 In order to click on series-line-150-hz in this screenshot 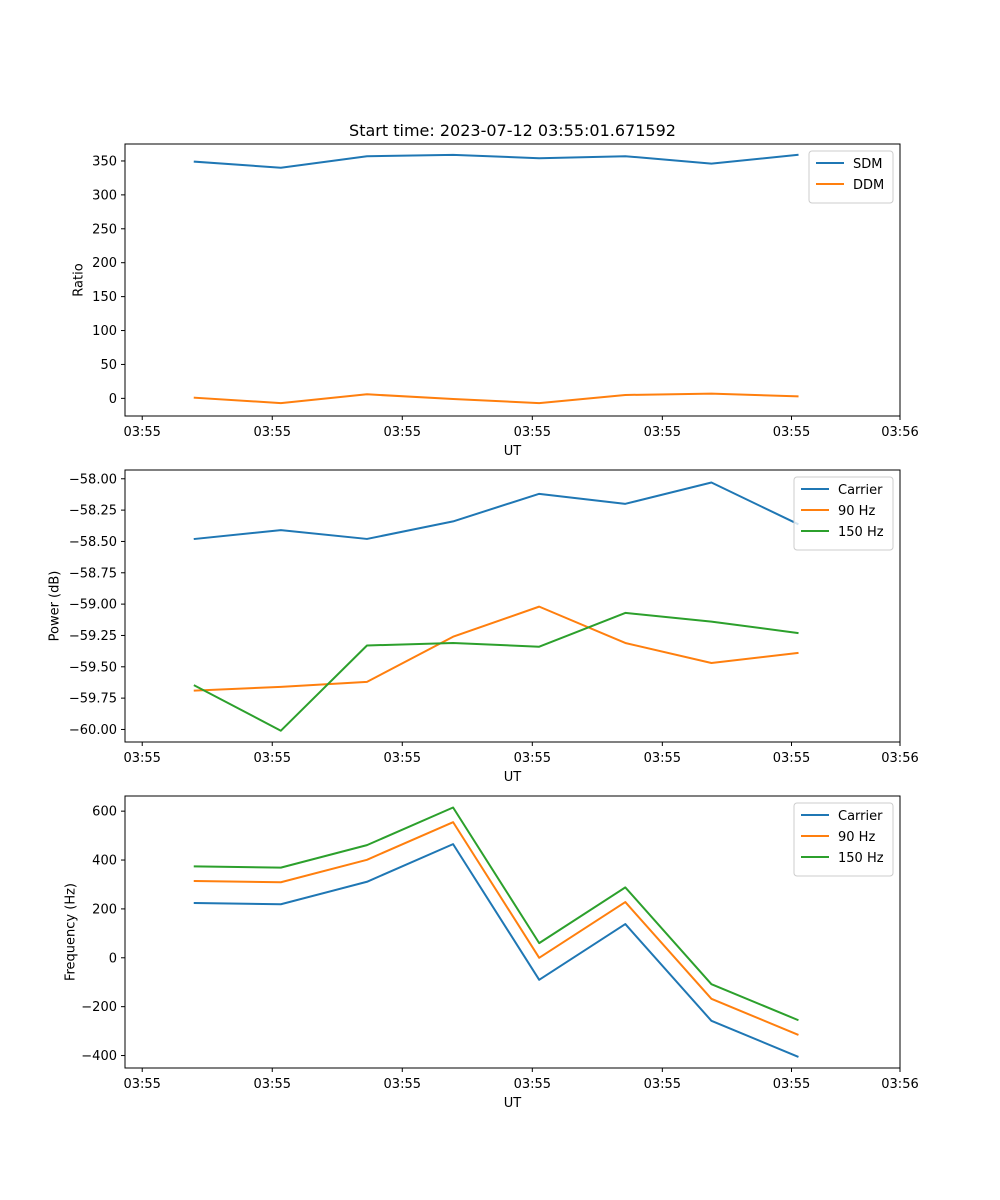, I will do `click(496, 671)`.